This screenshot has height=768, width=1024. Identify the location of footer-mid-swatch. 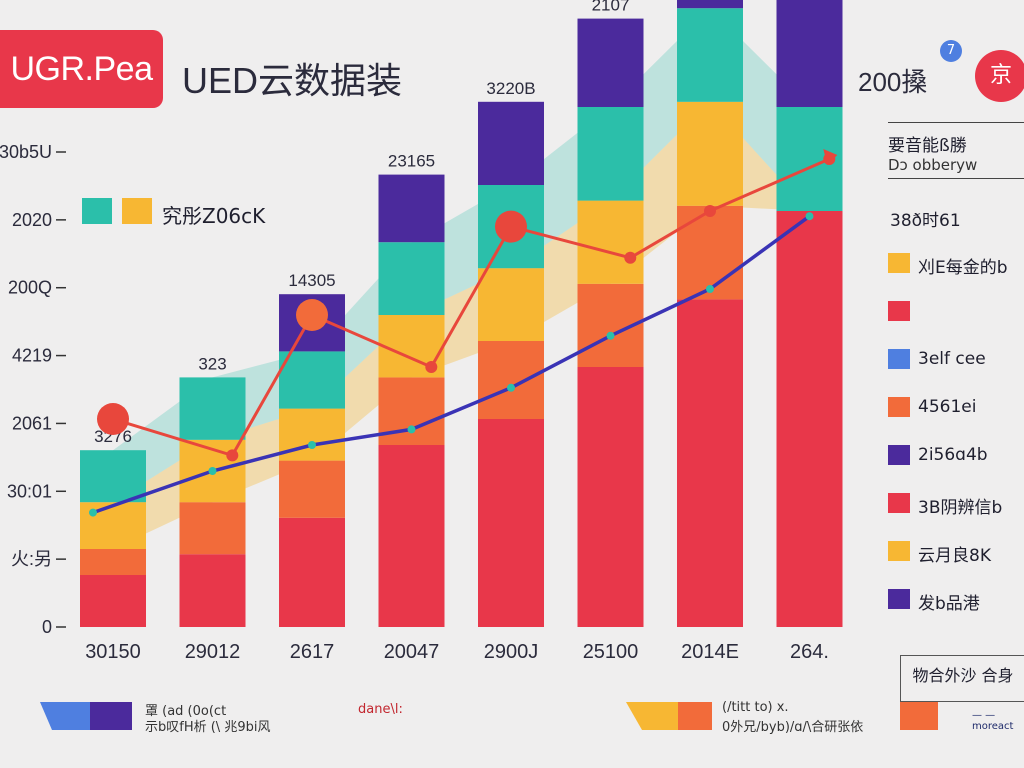
(669, 716).